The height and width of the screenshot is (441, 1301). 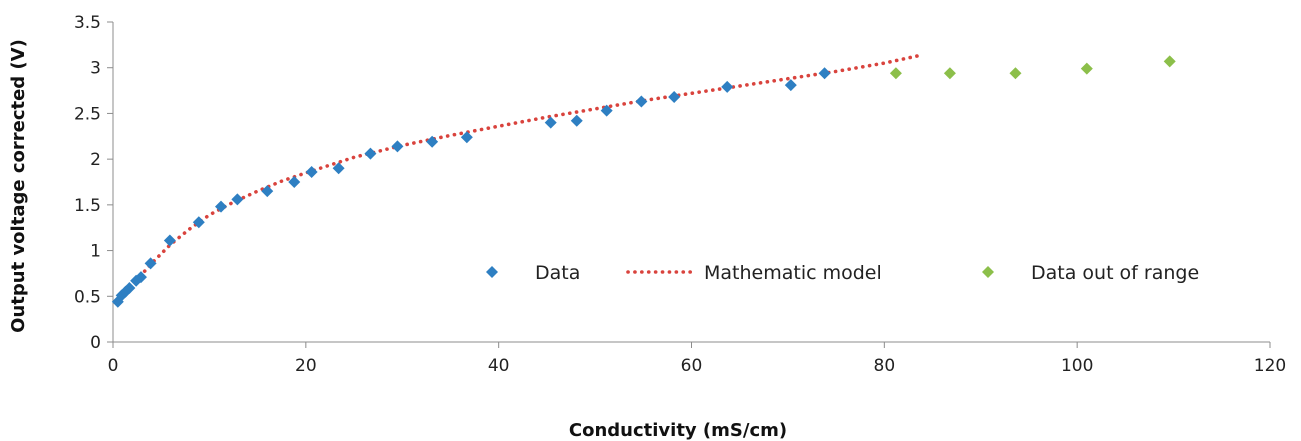 I want to click on x-tick-label: 0, so click(x=113, y=366).